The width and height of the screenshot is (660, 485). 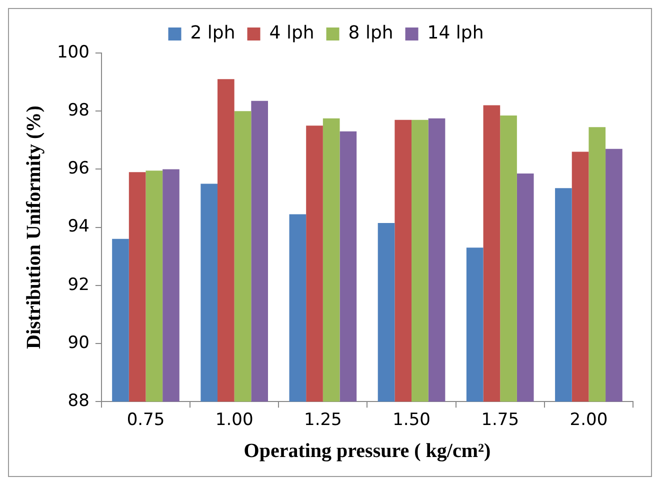 What do you see at coordinates (411, 420) in the screenshot?
I see `x-tick-label: 1.50` at bounding box center [411, 420].